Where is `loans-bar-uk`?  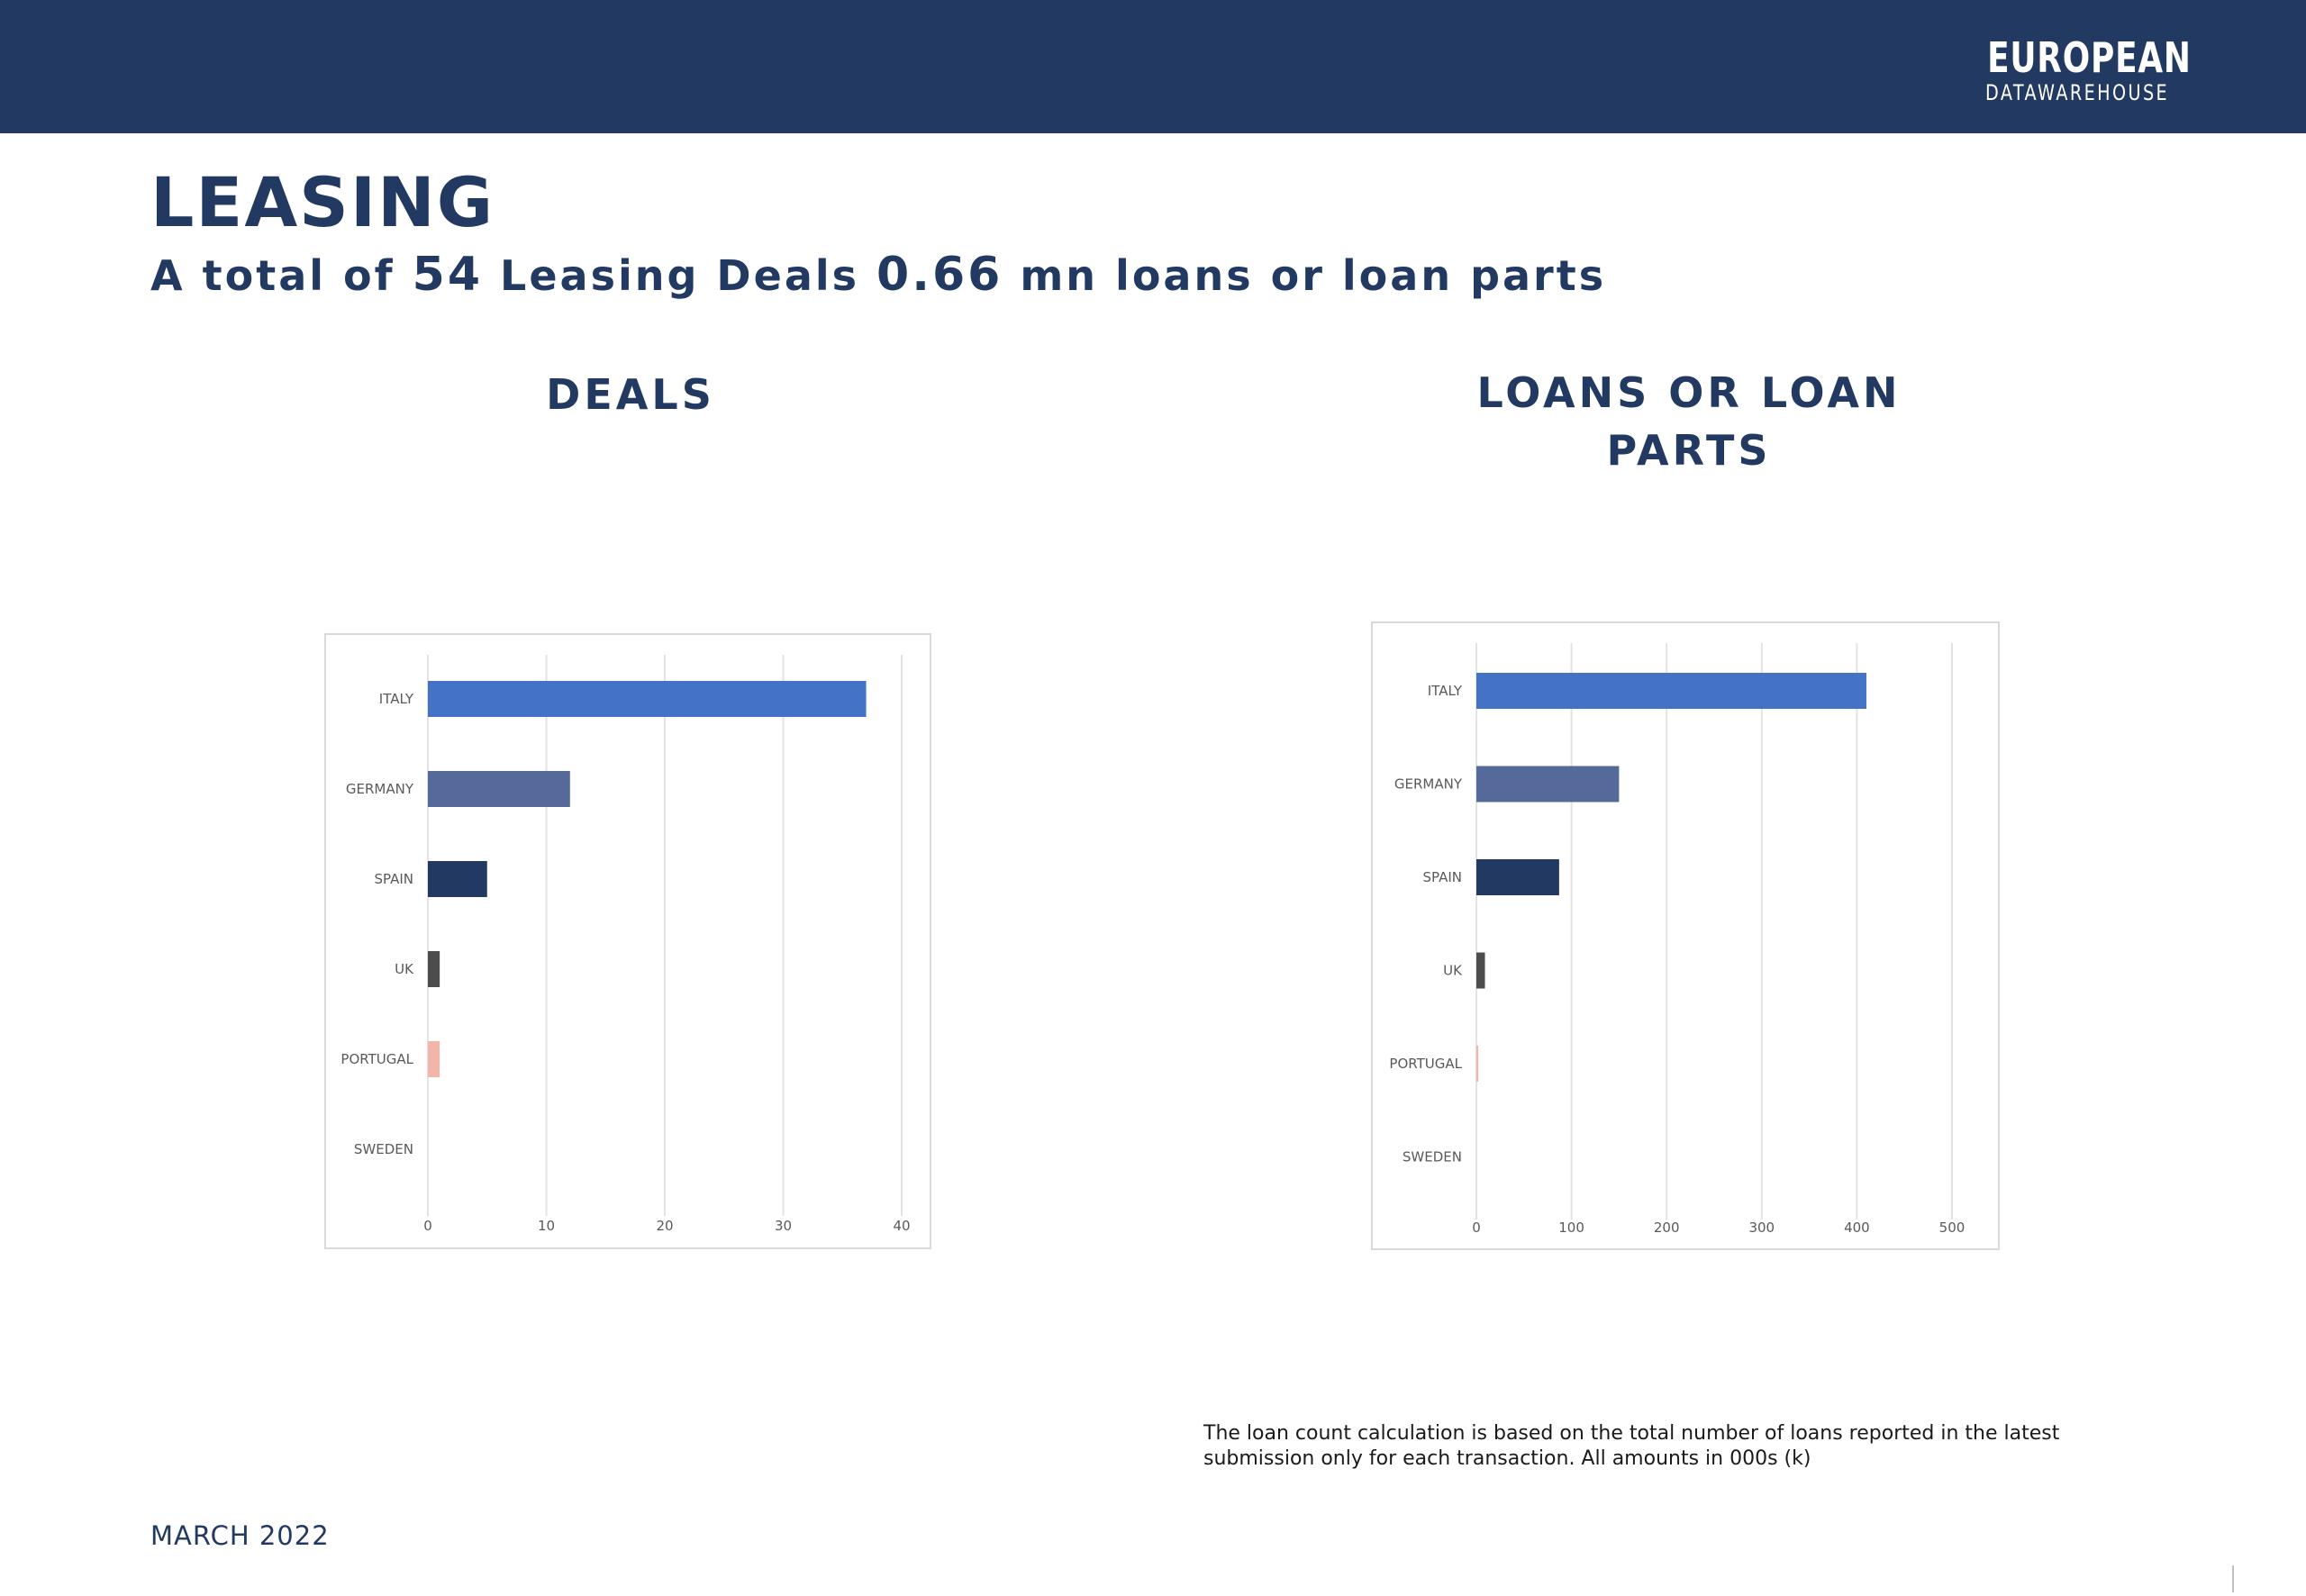
loans-bar-uk is located at coordinates (1480, 970).